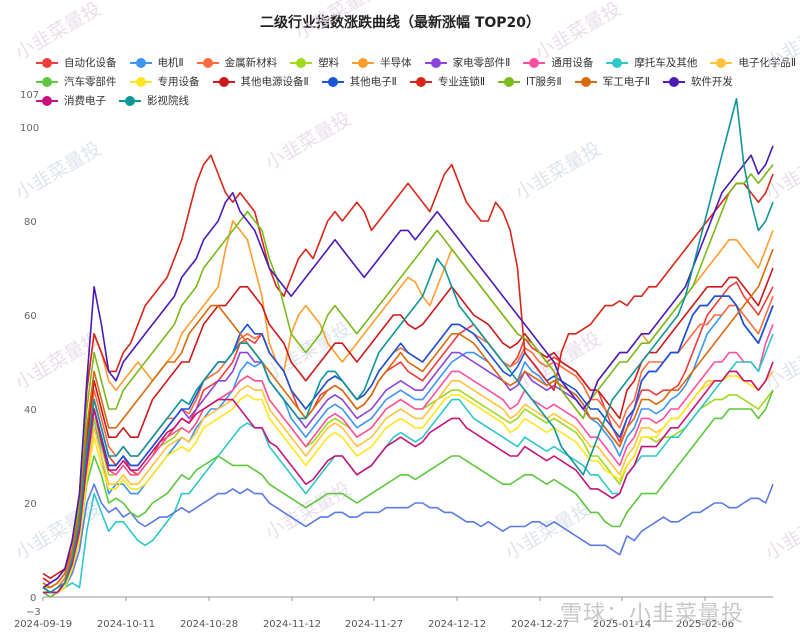  I want to click on y-tick-label: 100, so click(29, 128).